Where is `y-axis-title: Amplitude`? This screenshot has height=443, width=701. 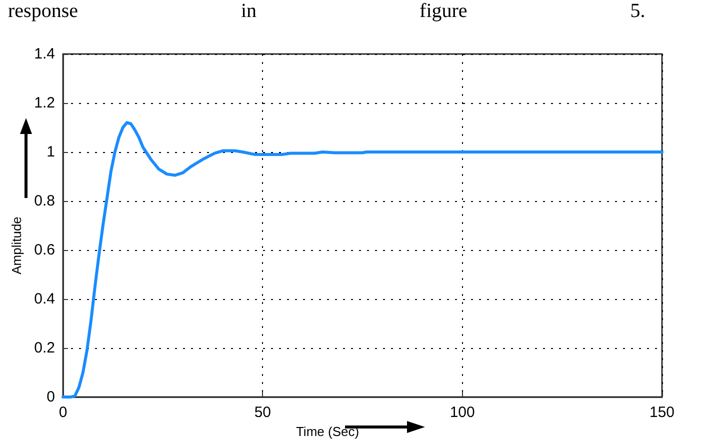
y-axis-title: Amplitude is located at coordinates (16, 245).